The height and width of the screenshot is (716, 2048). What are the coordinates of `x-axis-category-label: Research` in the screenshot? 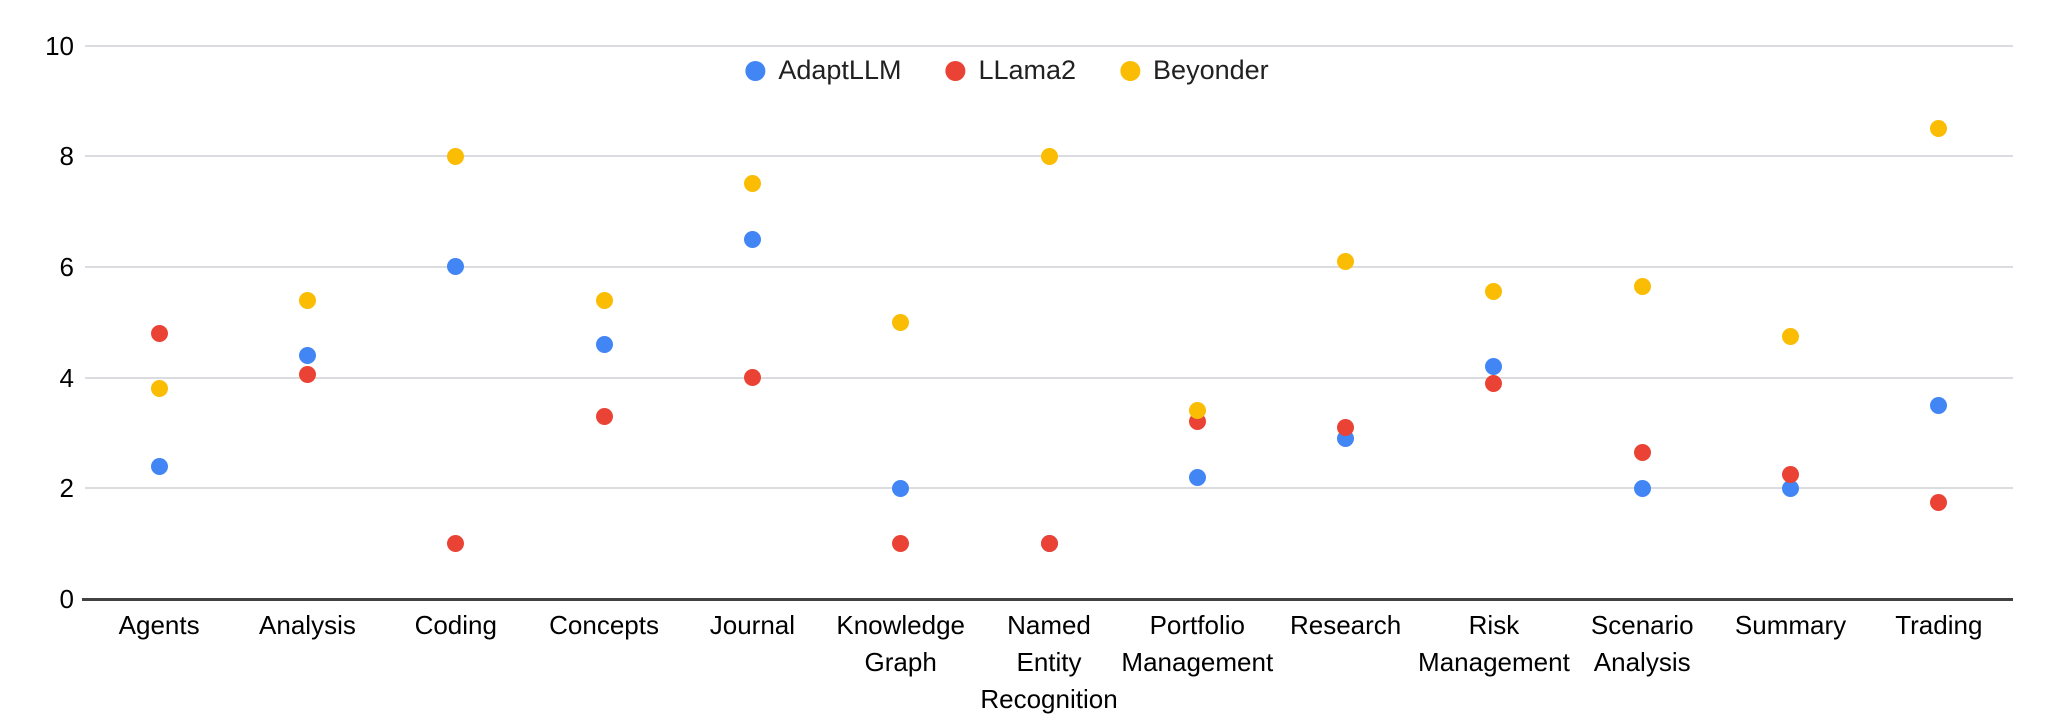 It's located at (1345, 625).